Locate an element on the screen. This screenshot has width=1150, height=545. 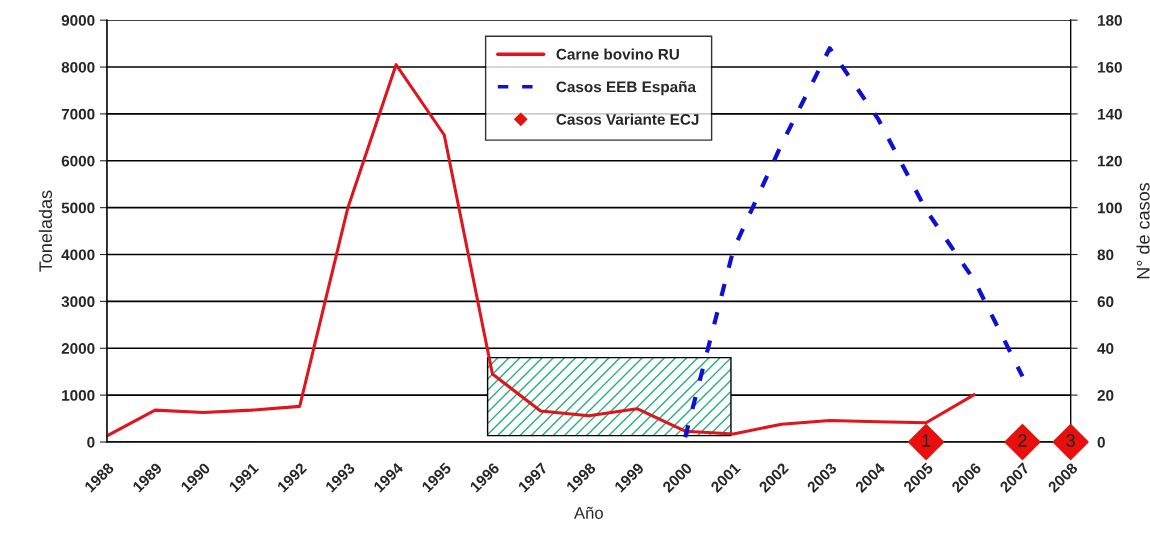
y-tick-label: 3000 is located at coordinates (78, 302).